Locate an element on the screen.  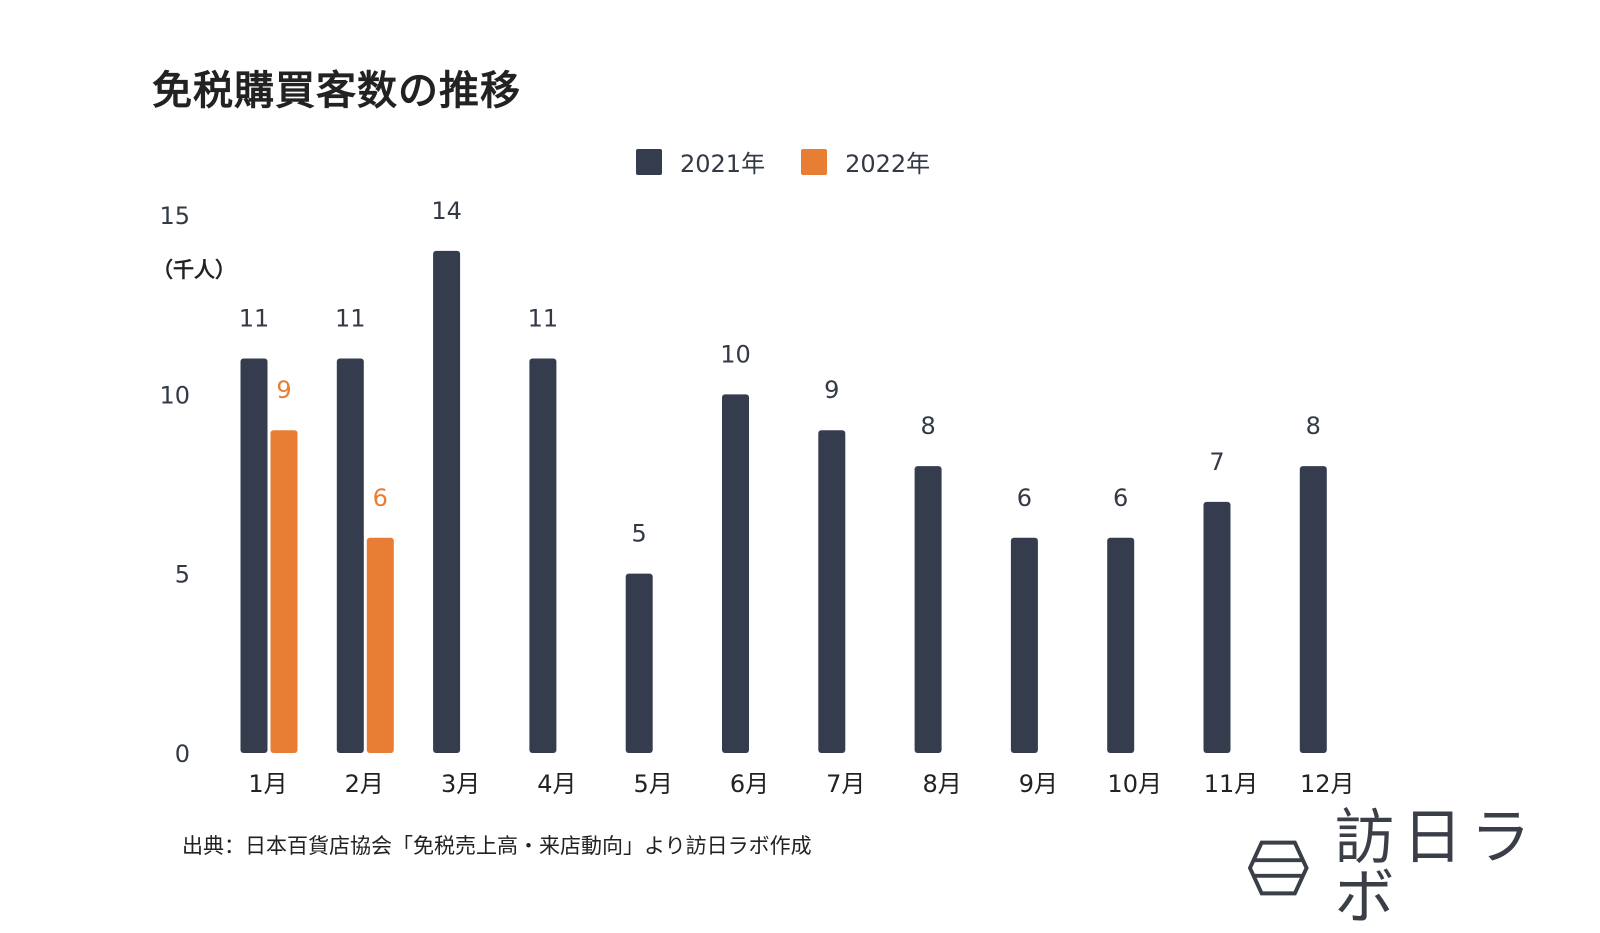
x-tick-label: 6月 is located at coordinates (749, 784).